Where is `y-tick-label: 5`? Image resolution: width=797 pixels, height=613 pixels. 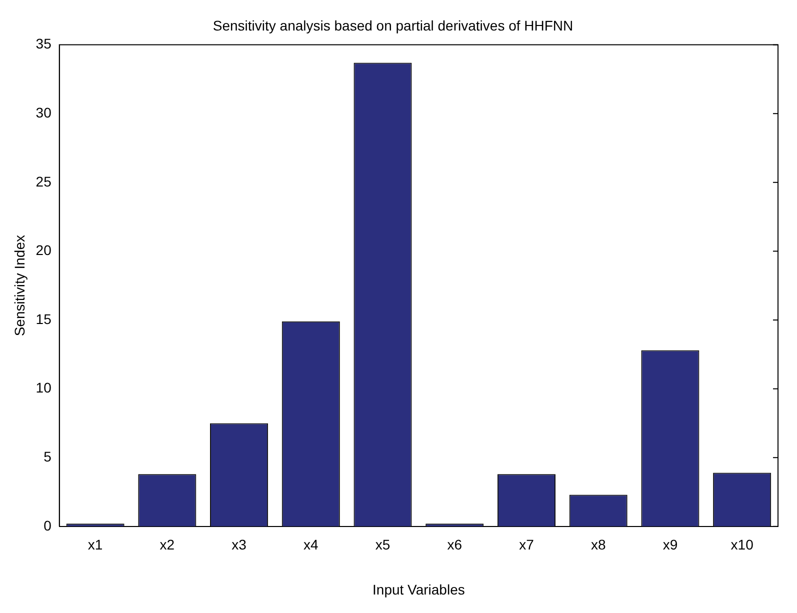
y-tick-label: 5 is located at coordinates (48, 456).